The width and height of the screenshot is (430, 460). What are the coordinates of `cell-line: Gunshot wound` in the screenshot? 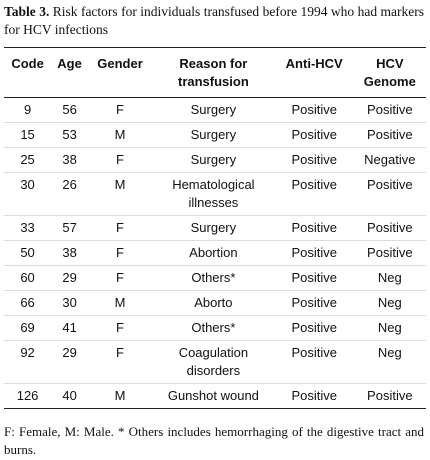 It's located at (213, 395).